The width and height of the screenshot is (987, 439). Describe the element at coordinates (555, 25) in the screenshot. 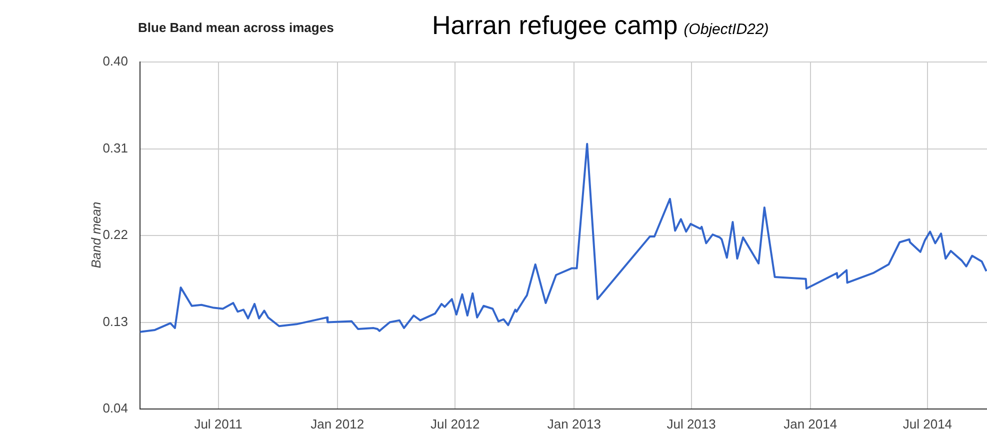

I see `chart-title: Harran refugee camp` at that location.